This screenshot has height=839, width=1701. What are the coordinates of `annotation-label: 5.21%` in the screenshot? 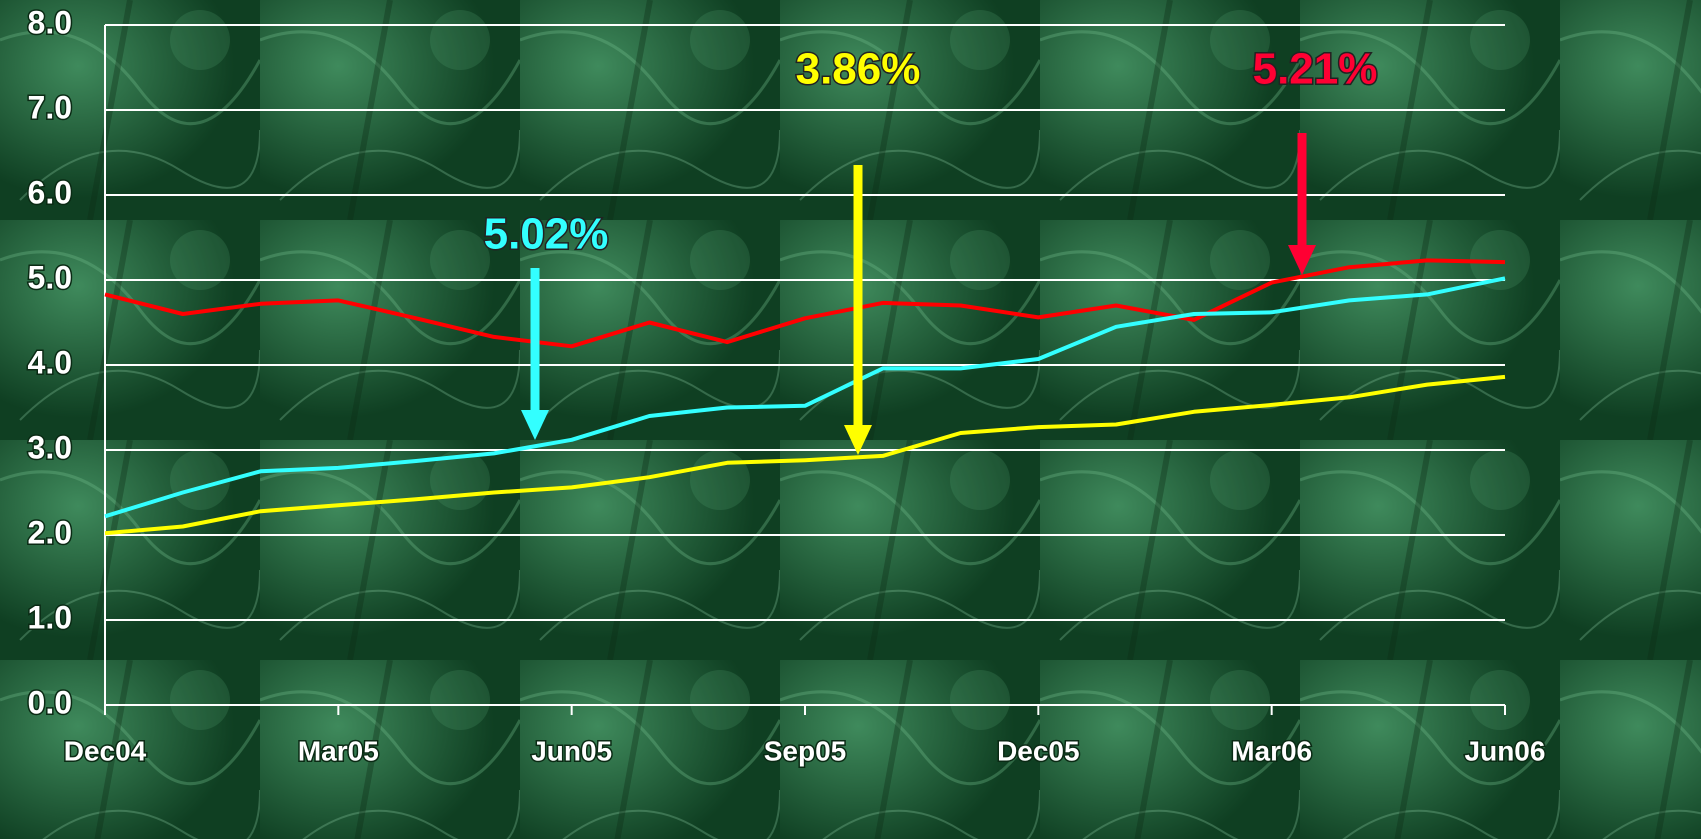 It's located at (1315, 69).